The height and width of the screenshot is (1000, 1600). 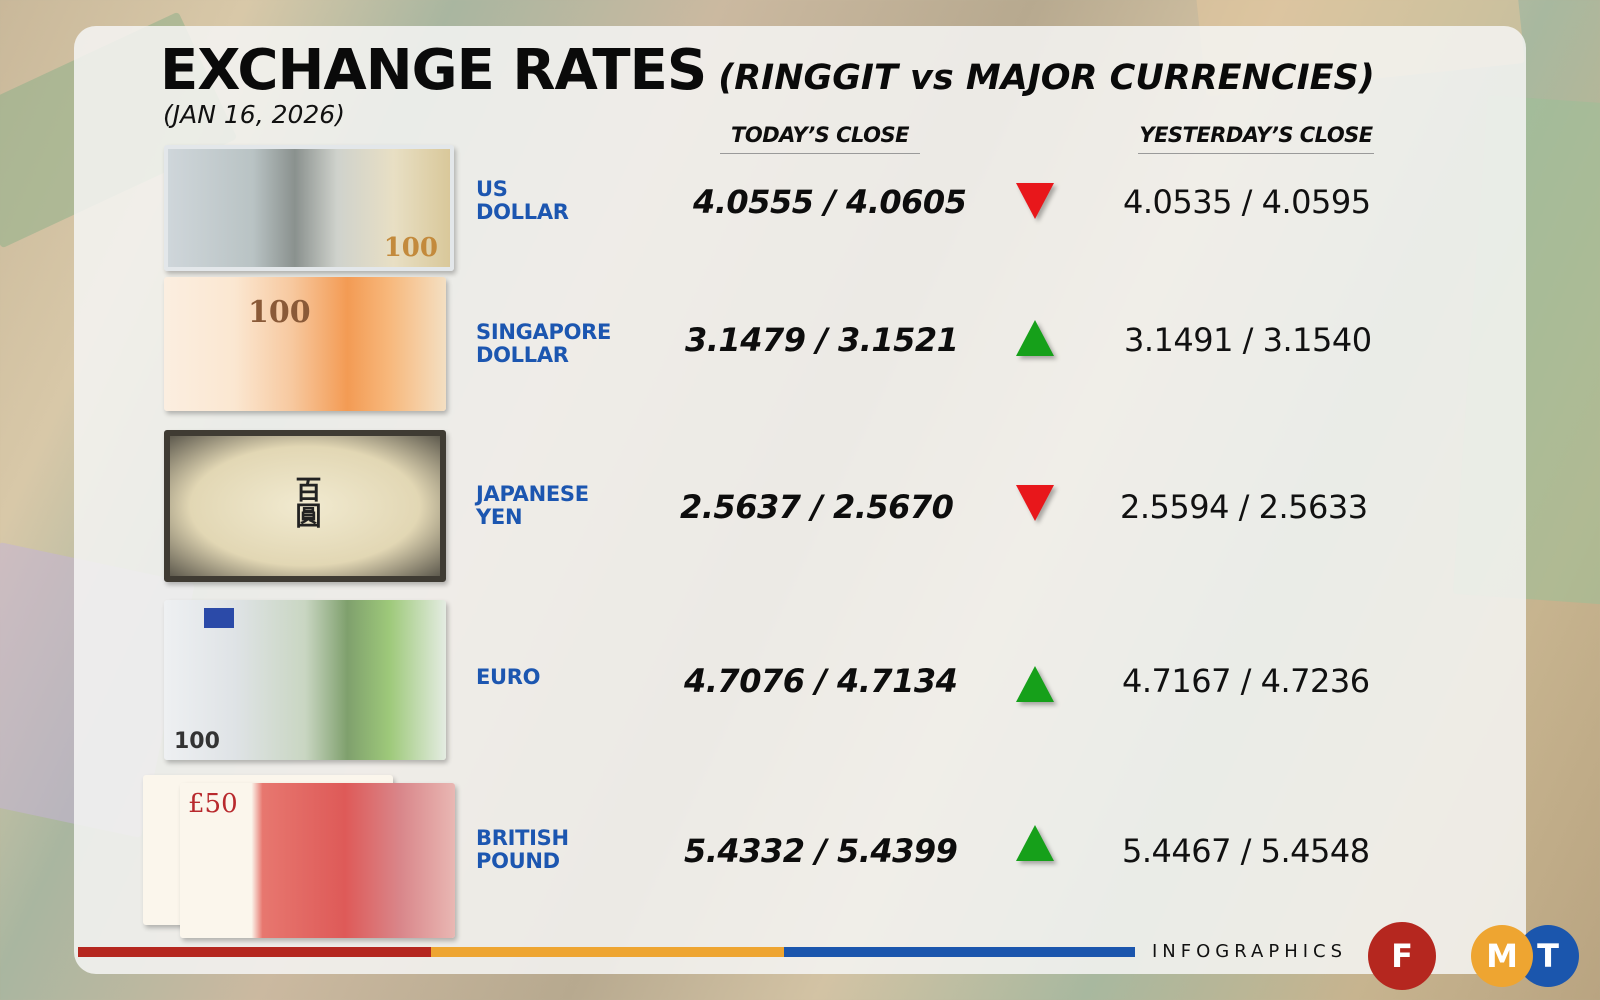 What do you see at coordinates (1246, 681) in the screenshot?
I see `yesterday-close-eur: 4.7167 / 4.7236` at bounding box center [1246, 681].